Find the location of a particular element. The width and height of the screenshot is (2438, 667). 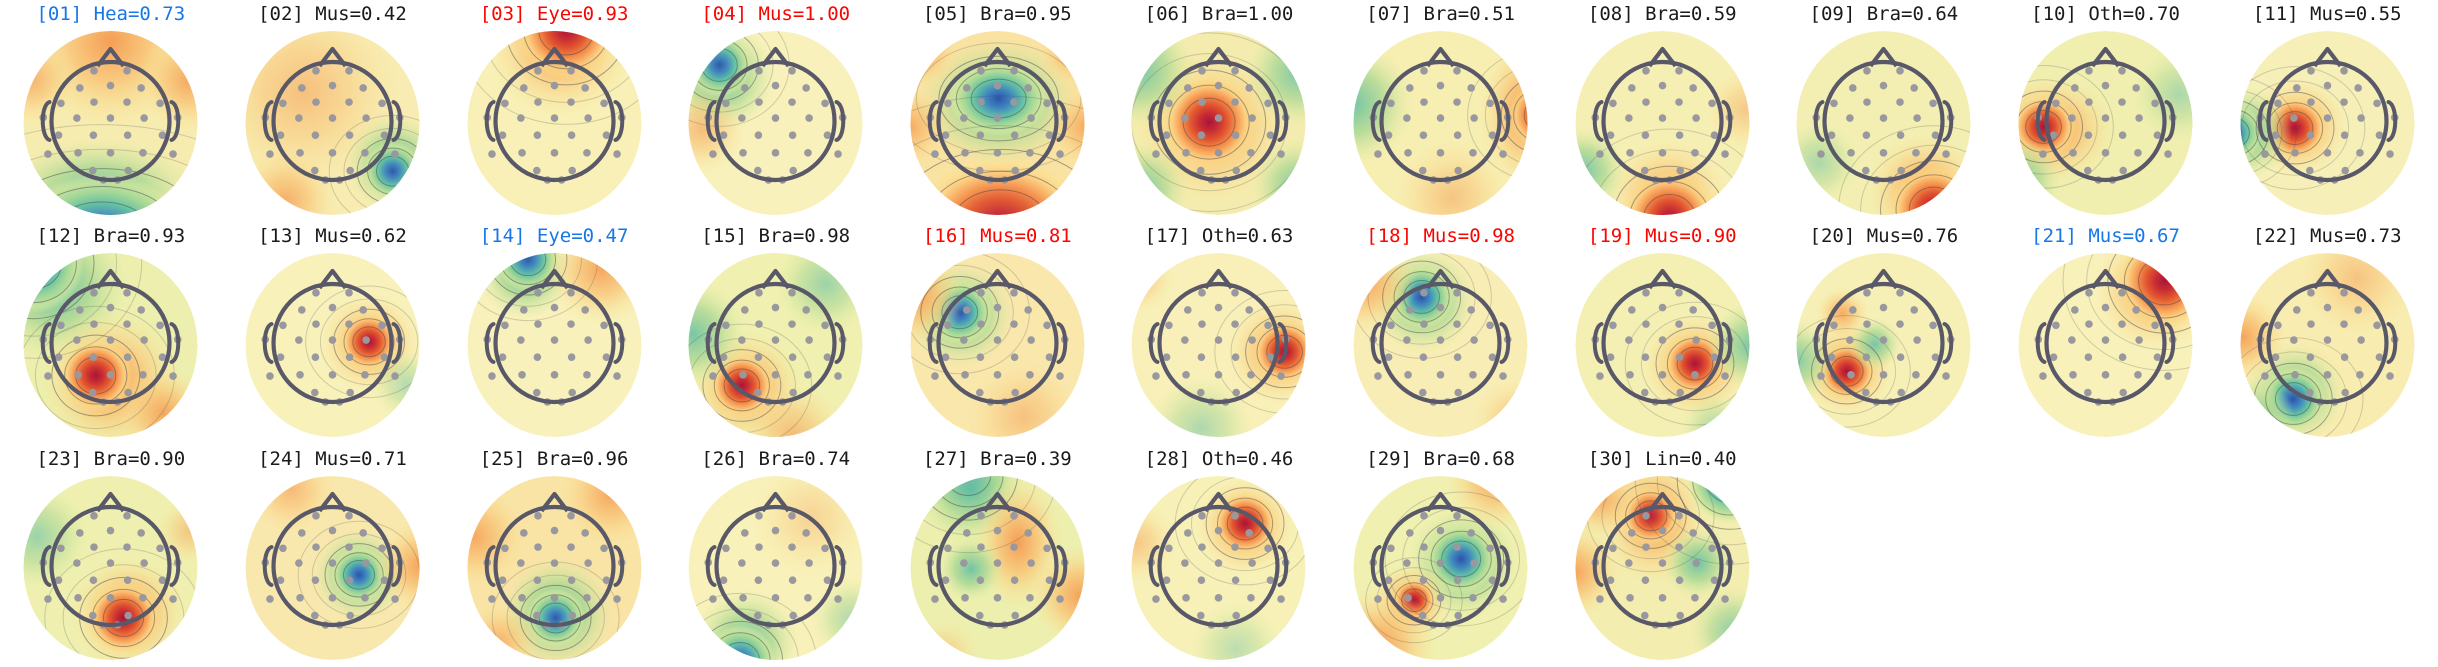

component-cell-12: [12] Bra=0.93 is located at coordinates (111, 333).